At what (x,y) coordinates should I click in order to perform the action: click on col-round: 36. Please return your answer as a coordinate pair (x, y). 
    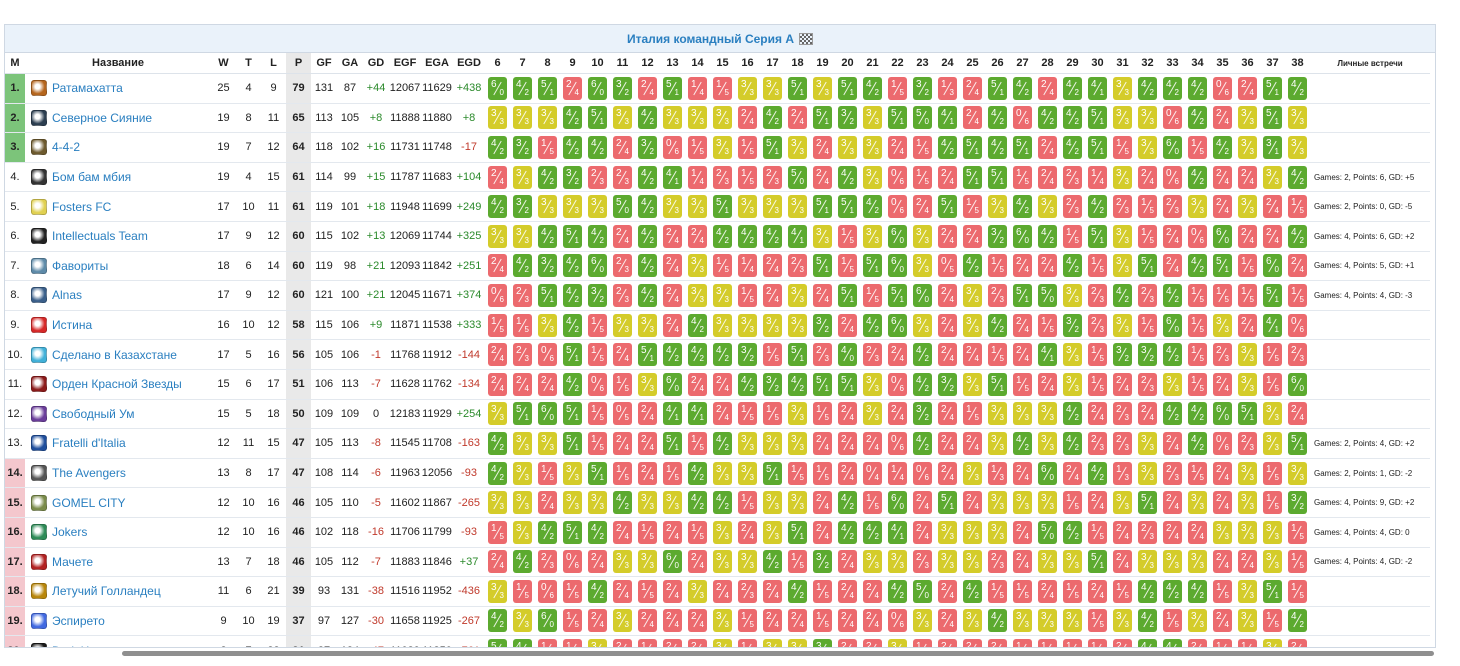
    Looking at the image, I should click on (1247, 63).